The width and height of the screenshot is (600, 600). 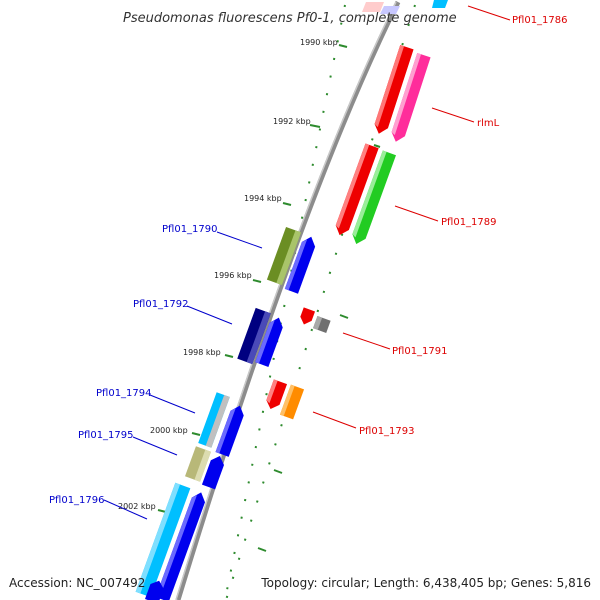 I want to click on gene-label-pfl01-1792: Pfl01_1792, so click(x=161, y=304).